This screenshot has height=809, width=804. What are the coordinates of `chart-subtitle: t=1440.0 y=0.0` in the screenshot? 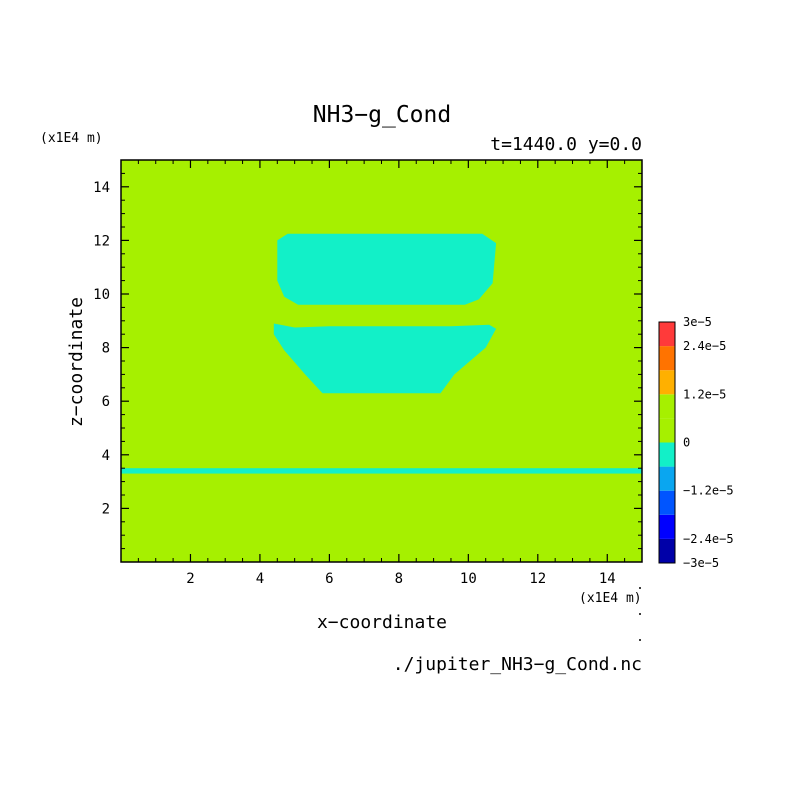 It's located at (566, 144).